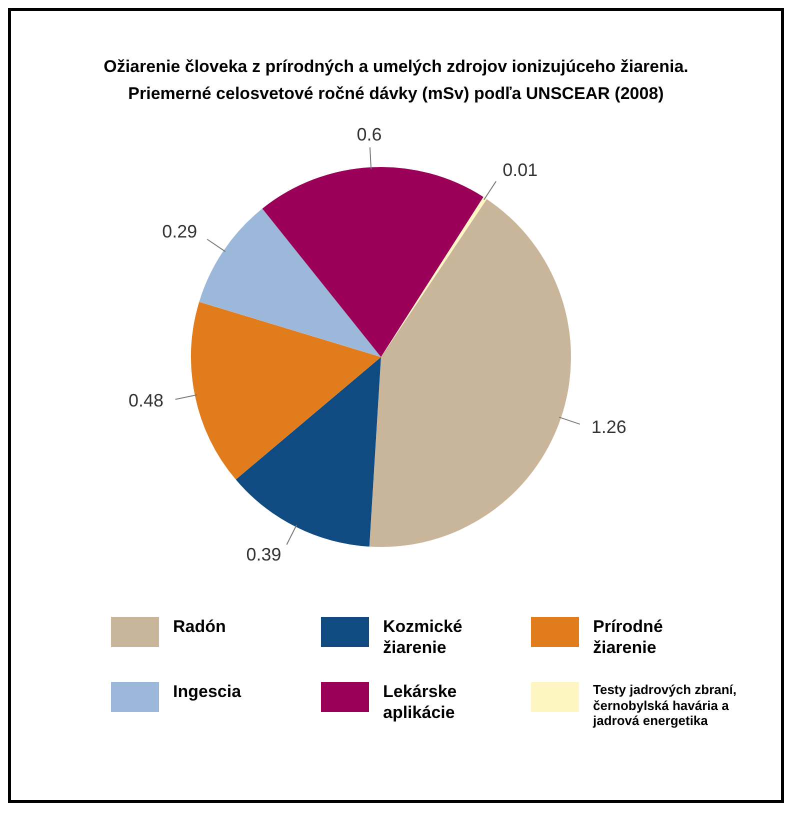 The image size is (798, 815). Describe the element at coordinates (665, 705) in the screenshot. I see `legend-label: Testy jadrových zbraní, černobylská havária a jadrová energetika` at that location.